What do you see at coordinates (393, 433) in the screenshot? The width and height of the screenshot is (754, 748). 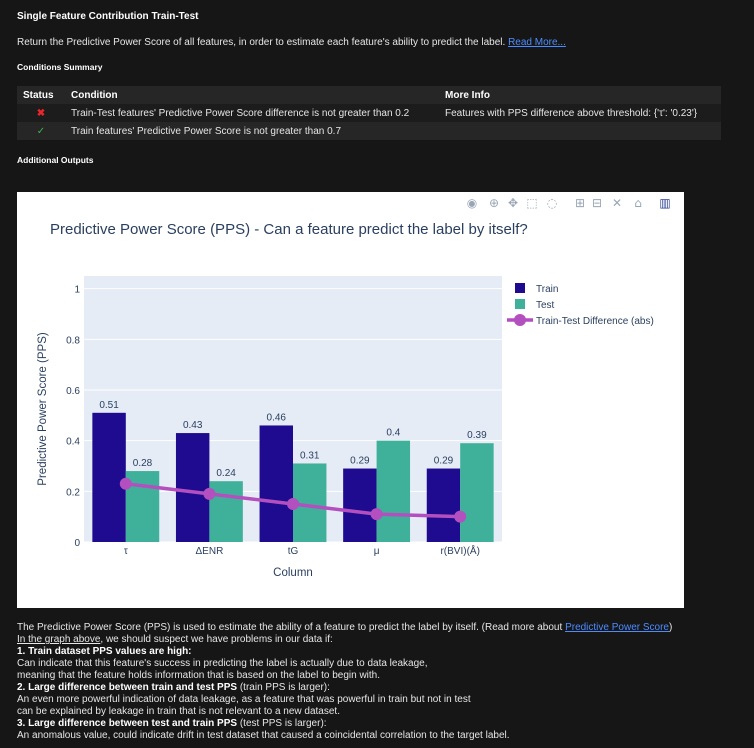 I see `data-label-test: 0.4` at bounding box center [393, 433].